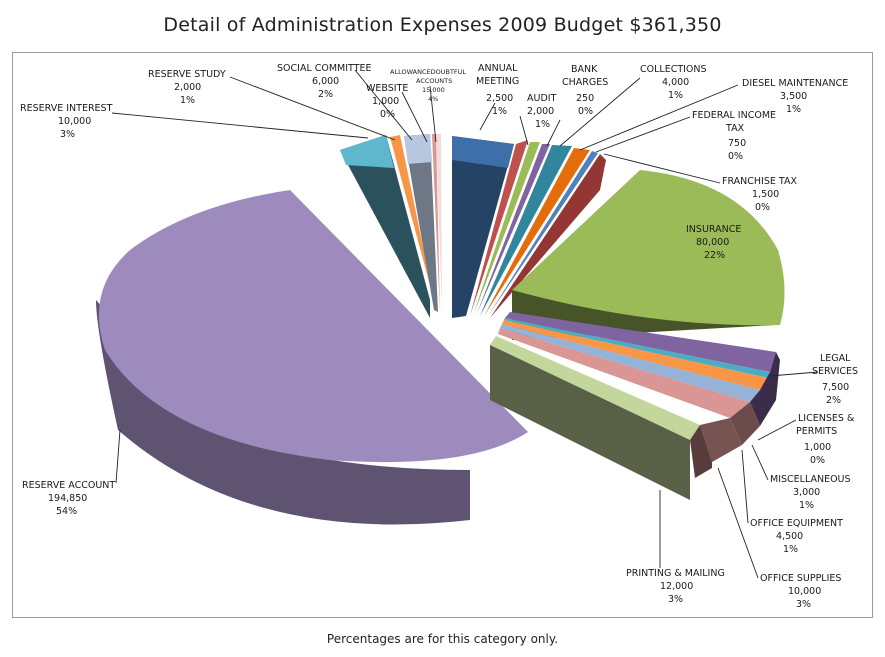 This screenshot has height=657, width=885. I want to click on label-allowance-line2: ACCOUNTS, so click(434, 81).